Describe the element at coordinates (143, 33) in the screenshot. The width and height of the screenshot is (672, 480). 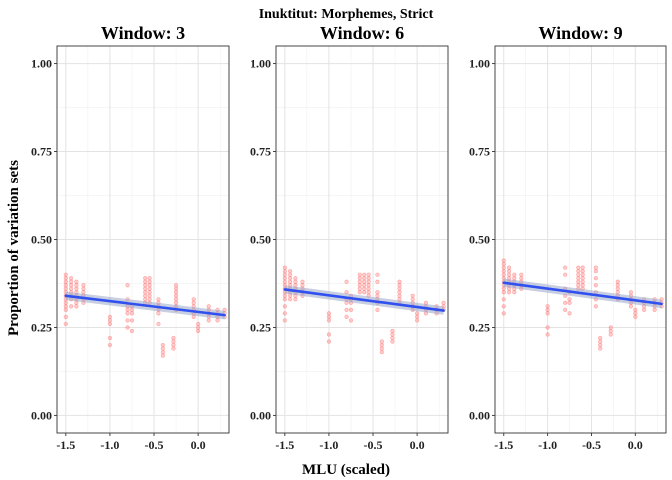
I see `panel-title: Window: 3` at that location.